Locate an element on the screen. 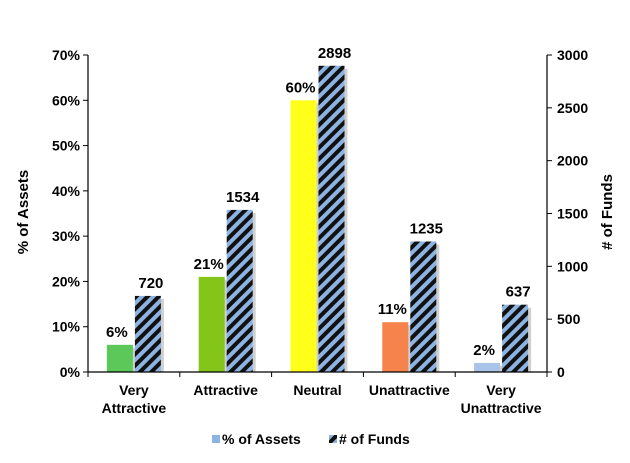 The image size is (630, 463). assets-data-label: 21% is located at coordinates (209, 264).